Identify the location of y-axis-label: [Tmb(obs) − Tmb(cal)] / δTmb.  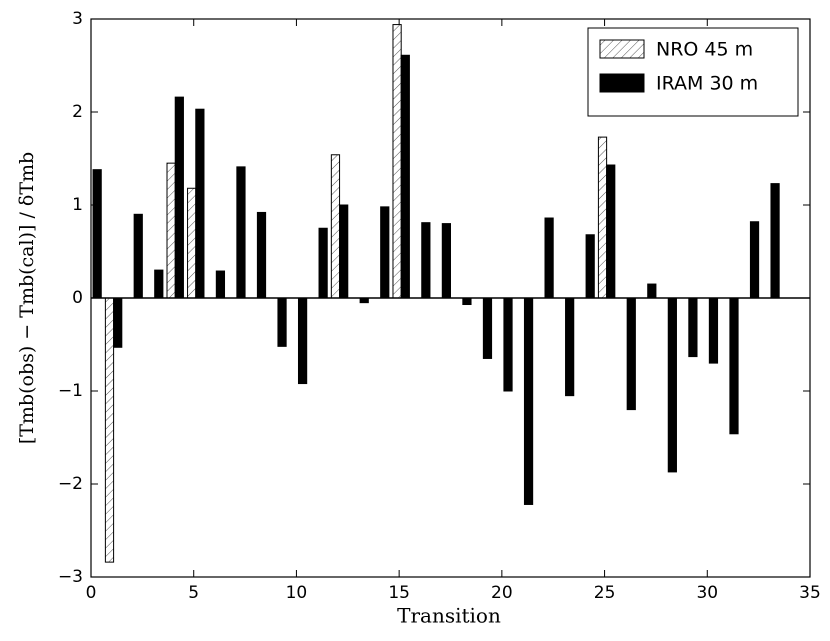
(27, 298).